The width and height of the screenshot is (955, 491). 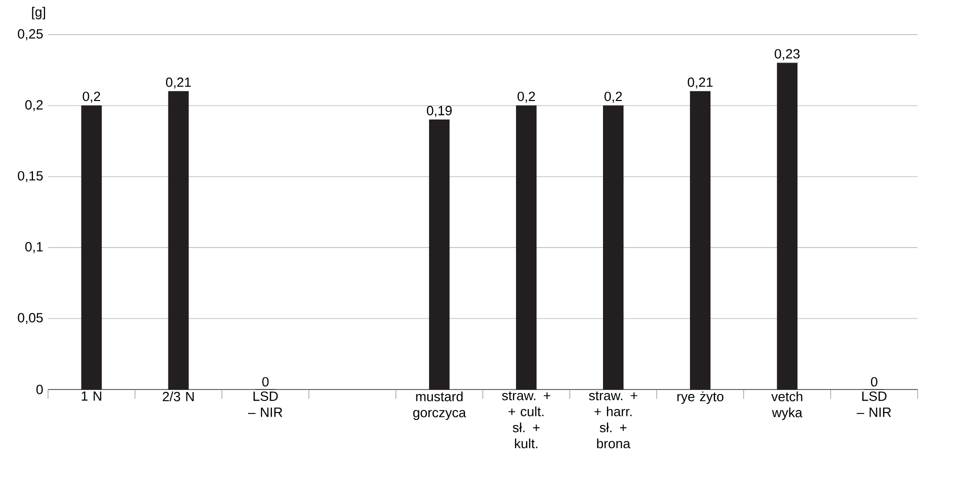 What do you see at coordinates (787, 54) in the screenshot?
I see `data-label: 0,23` at bounding box center [787, 54].